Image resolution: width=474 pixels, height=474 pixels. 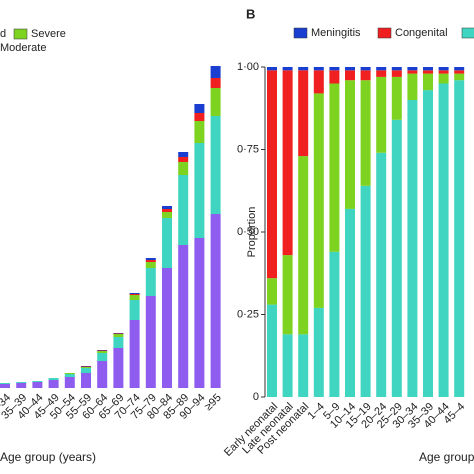 What do you see at coordinates (248, 67) in the screenshot?
I see `y-tick-label: 1·00` at bounding box center [248, 67].